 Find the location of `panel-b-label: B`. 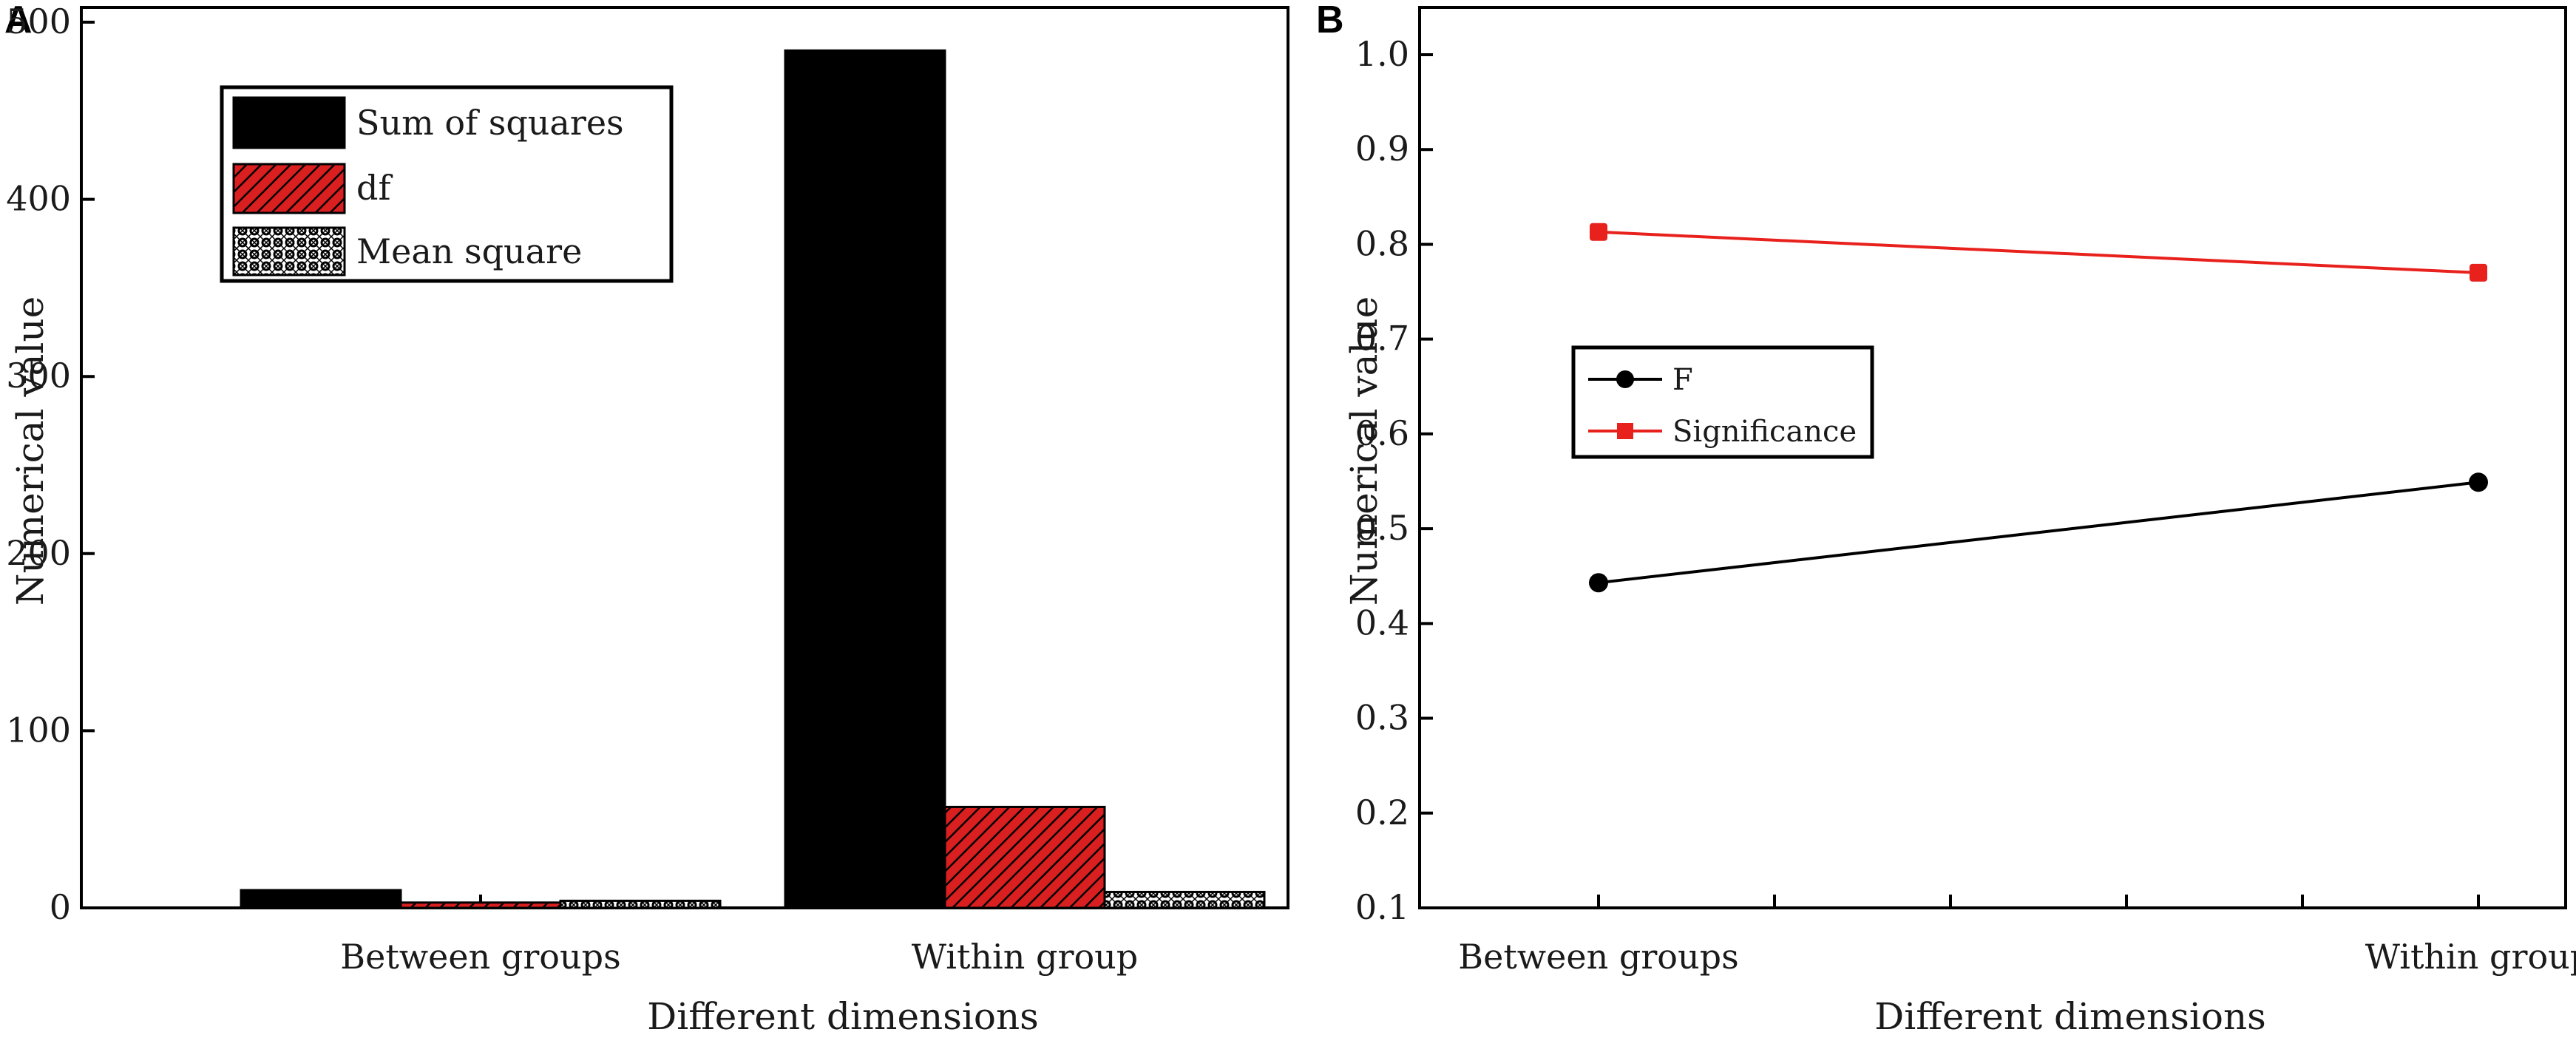

panel-b-label: B is located at coordinates (1330, 21).